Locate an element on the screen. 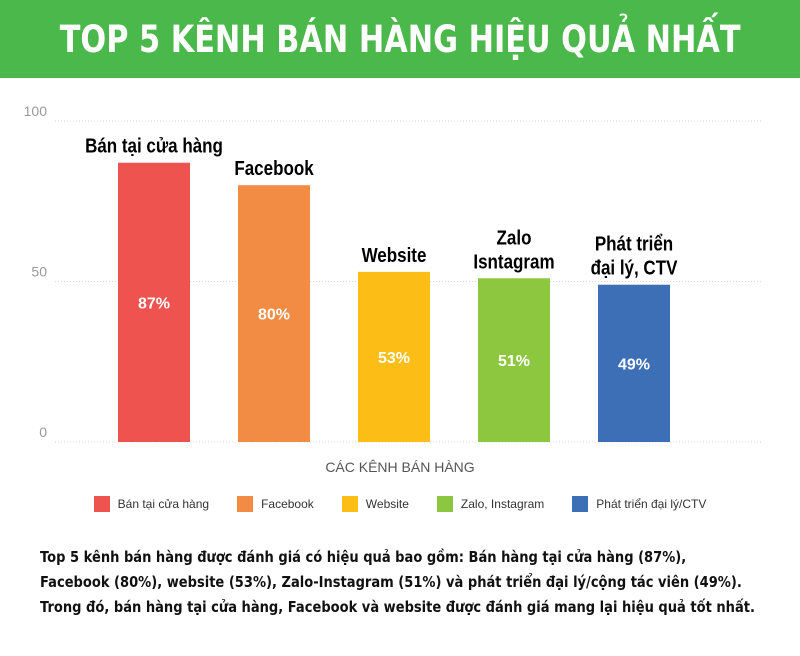 The height and width of the screenshot is (656, 800). bar-value-label: 53% is located at coordinates (394, 358).